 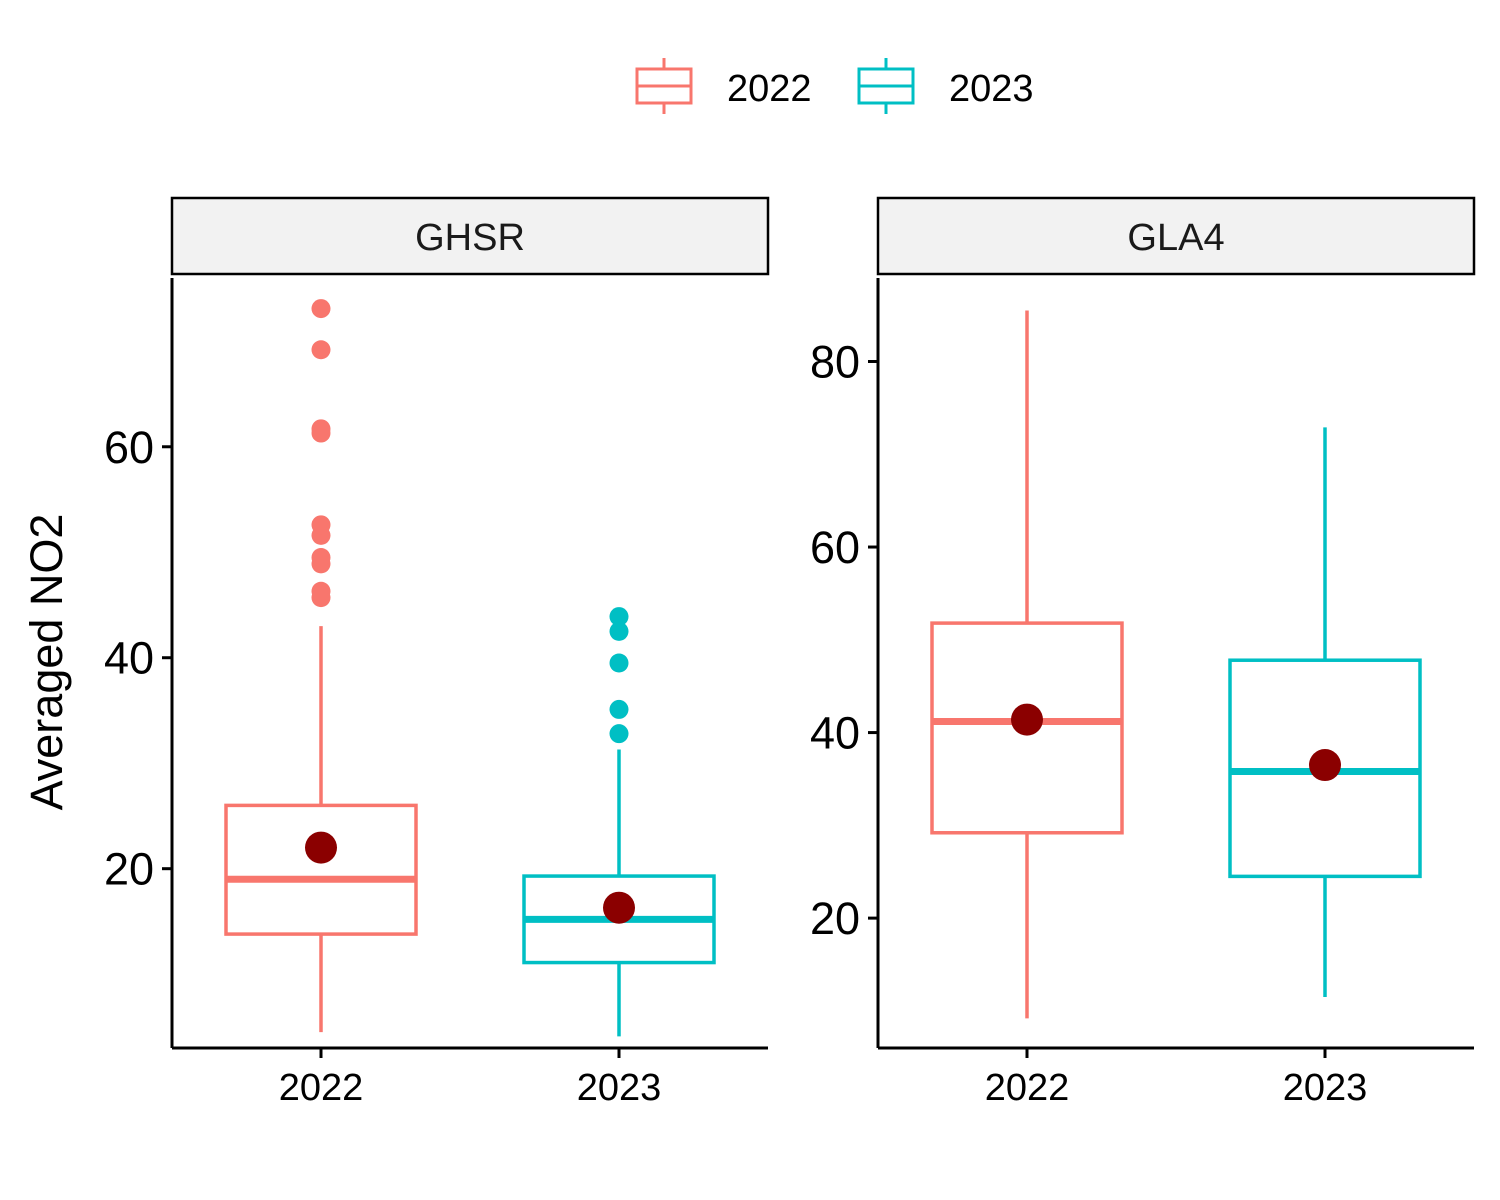 I want to click on mean-point-ghsr-2022, so click(x=321, y=847).